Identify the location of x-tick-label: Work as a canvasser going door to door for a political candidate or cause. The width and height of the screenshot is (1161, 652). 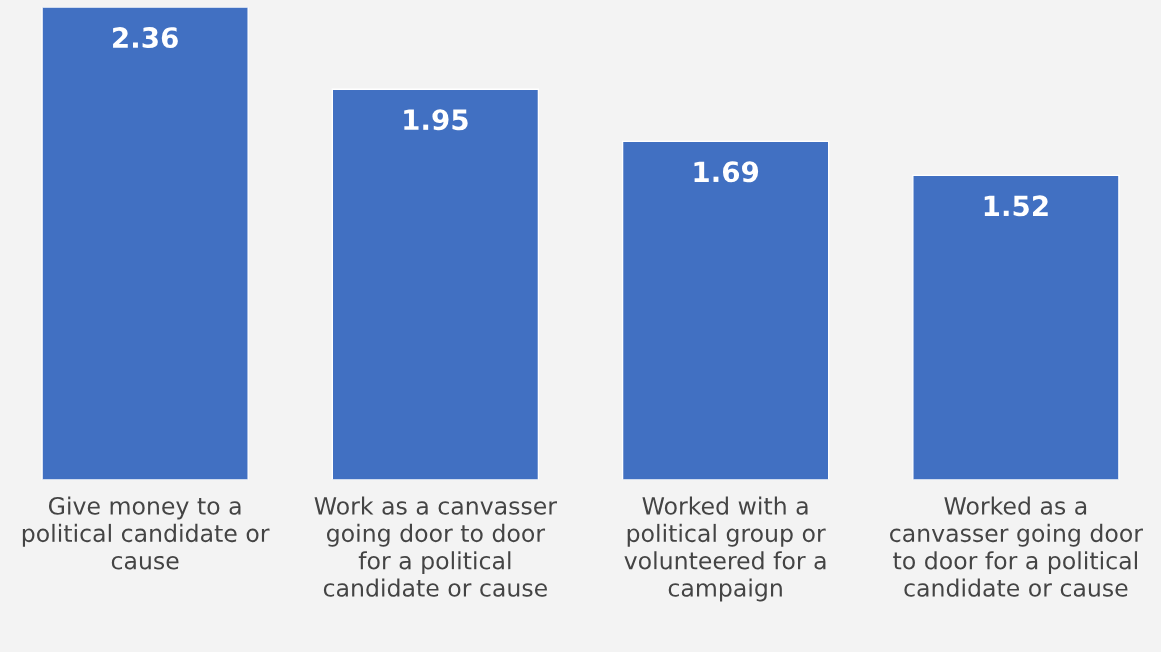
(435, 546).